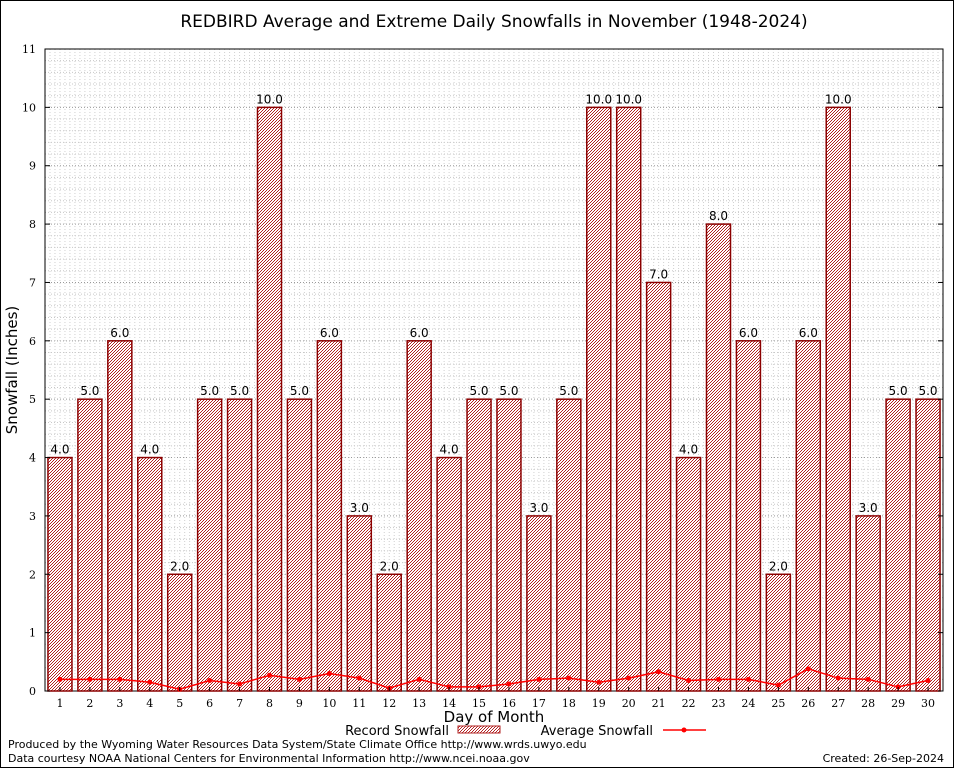 The image size is (954, 768). What do you see at coordinates (479, 703) in the screenshot?
I see `x-tick-label-day-15: 15` at bounding box center [479, 703].